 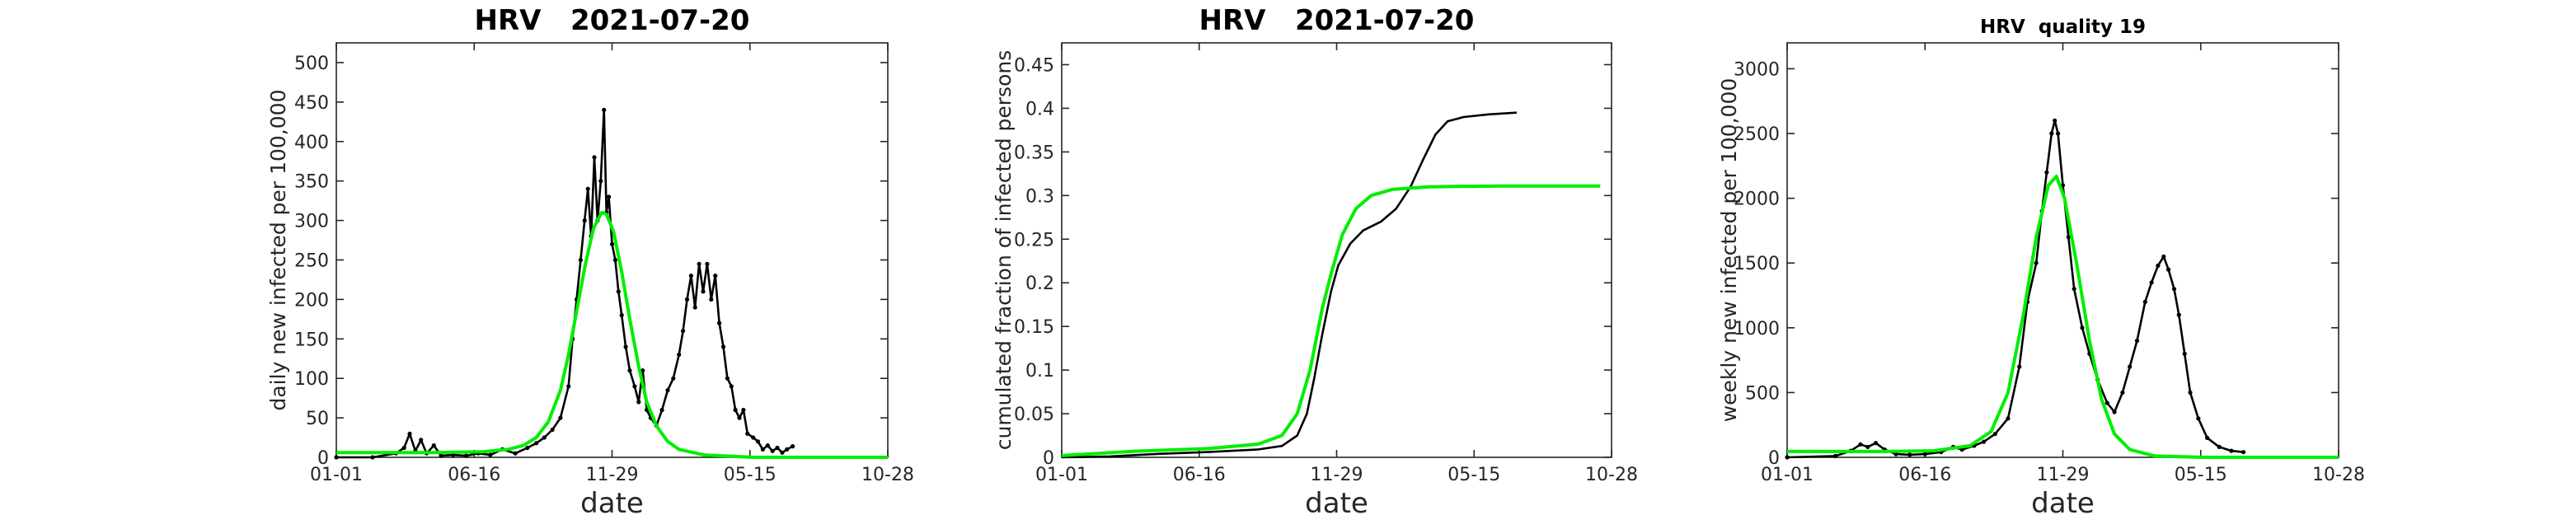 I want to click on y-tick-label: 150, so click(x=311, y=340).